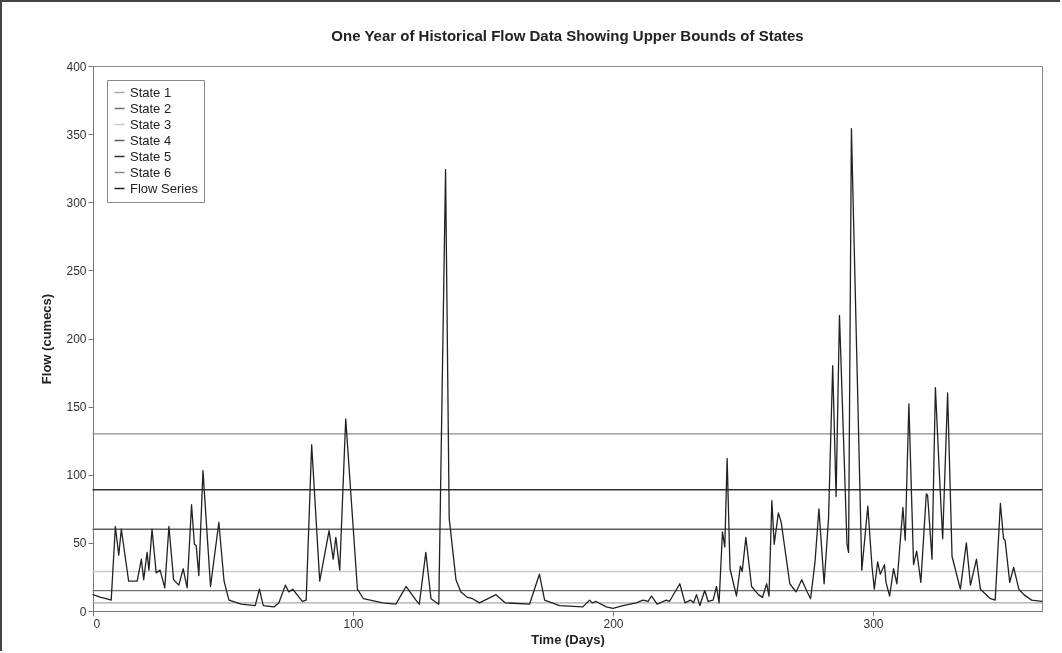  I want to click on y-tick-label: 250, so click(76, 270).